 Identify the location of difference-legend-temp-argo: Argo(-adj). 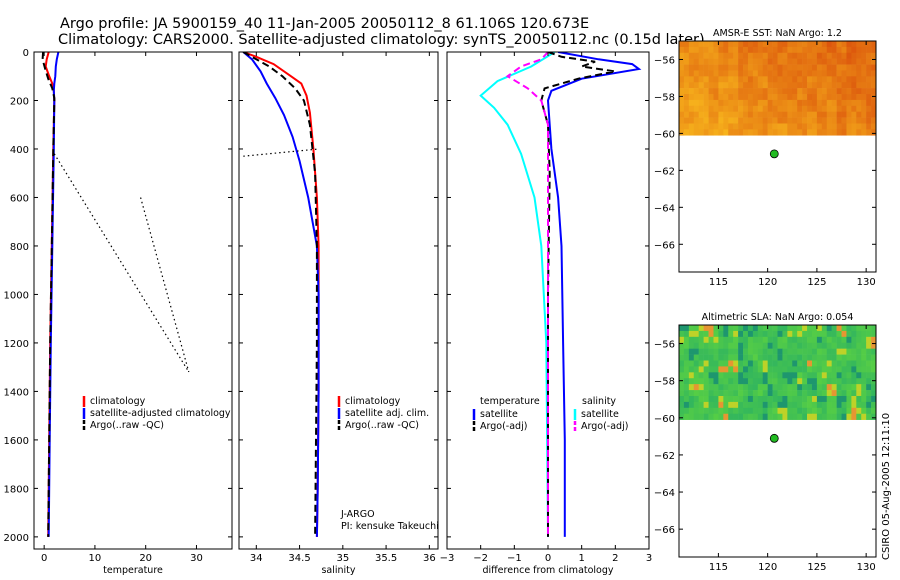
(503, 426).